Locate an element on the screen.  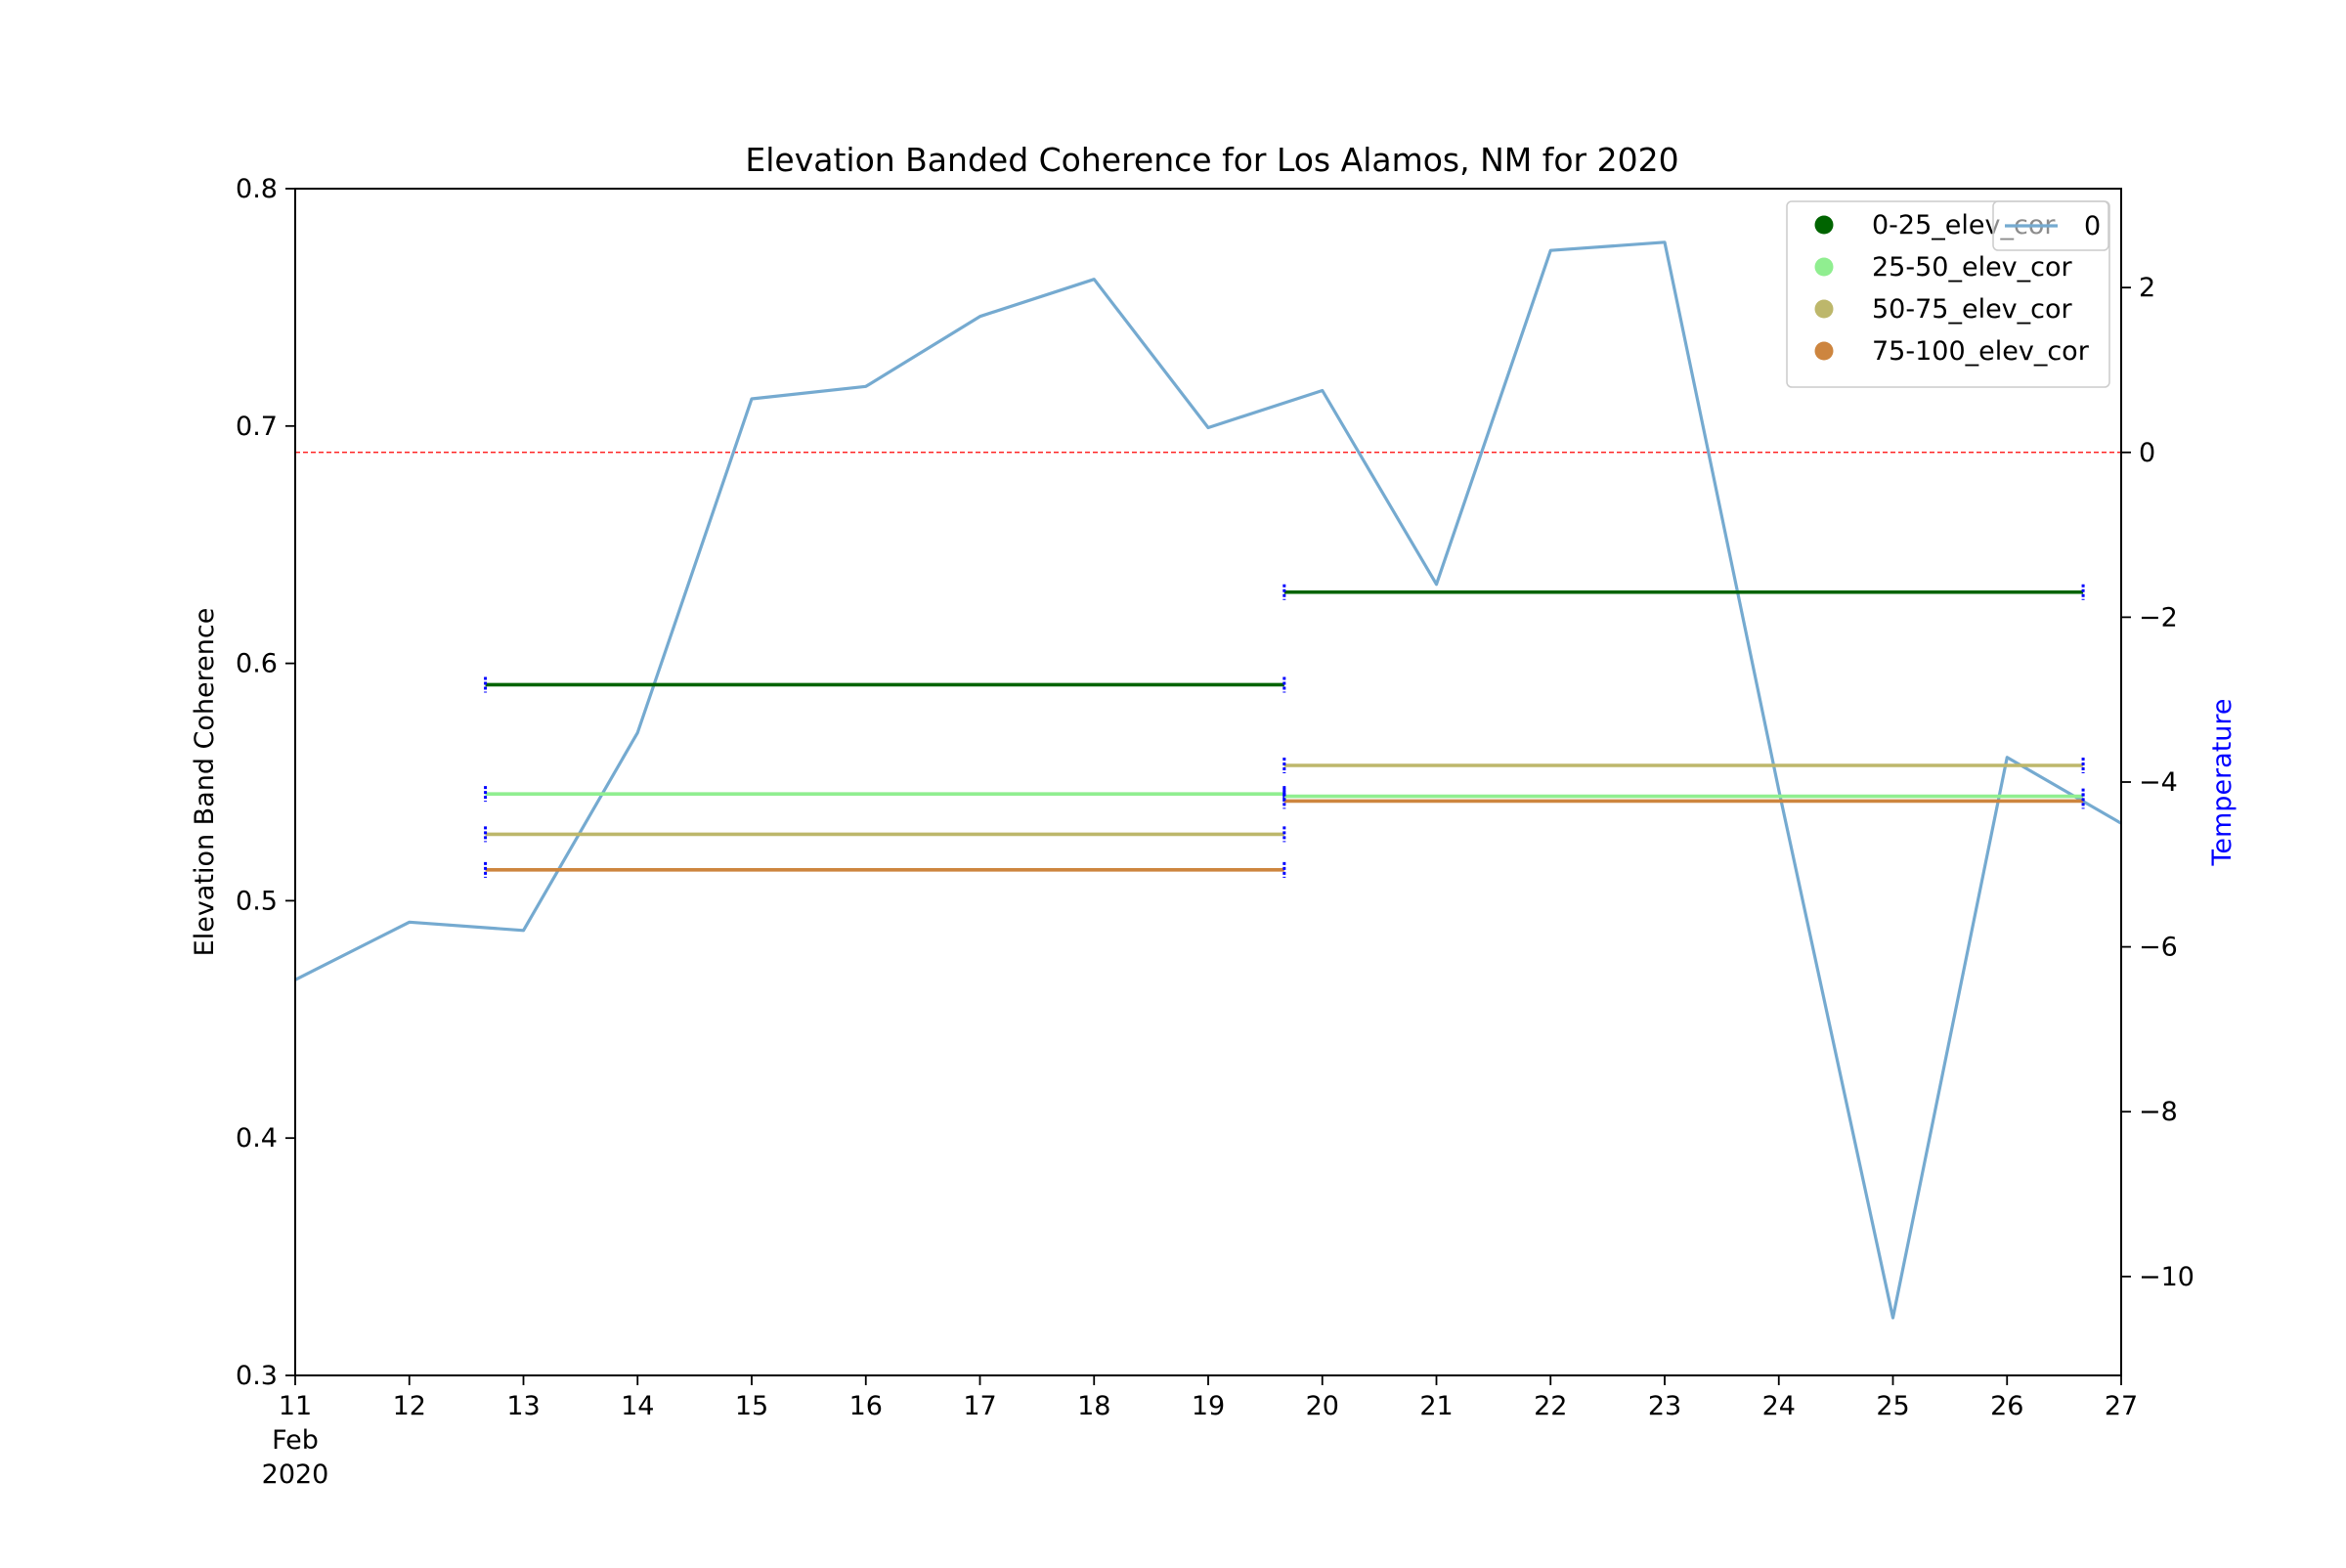
x-tick-label: 27 is located at coordinates (2121, 1406).